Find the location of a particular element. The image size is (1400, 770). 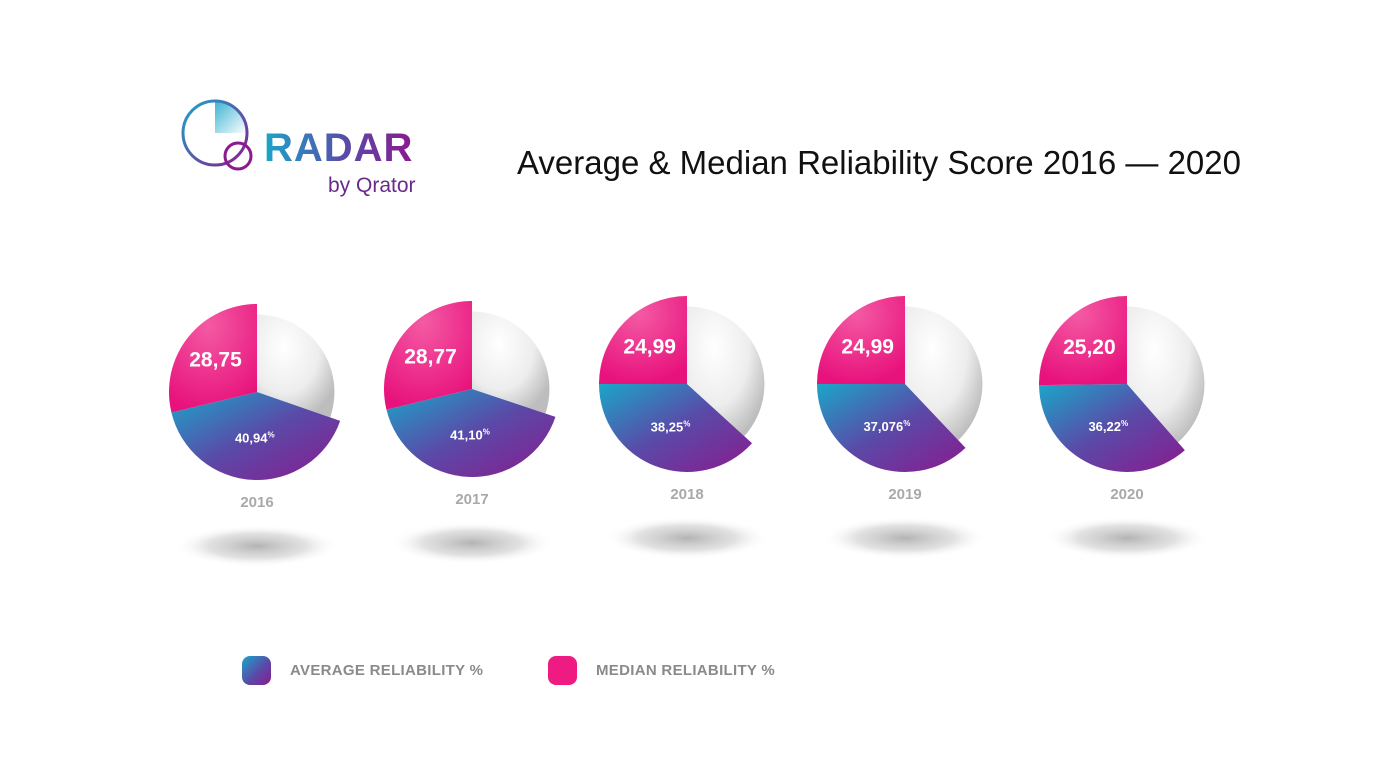

average-value-label: 41,10% is located at coordinates (470, 435).